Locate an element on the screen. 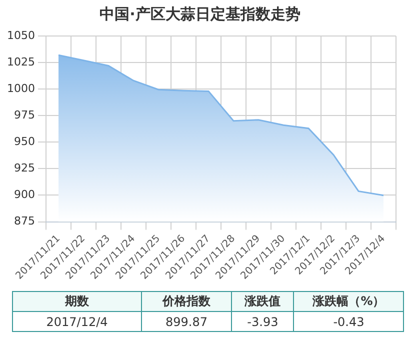 The height and width of the screenshot is (340, 414). y-tick-label: 875 is located at coordinates (24, 221).